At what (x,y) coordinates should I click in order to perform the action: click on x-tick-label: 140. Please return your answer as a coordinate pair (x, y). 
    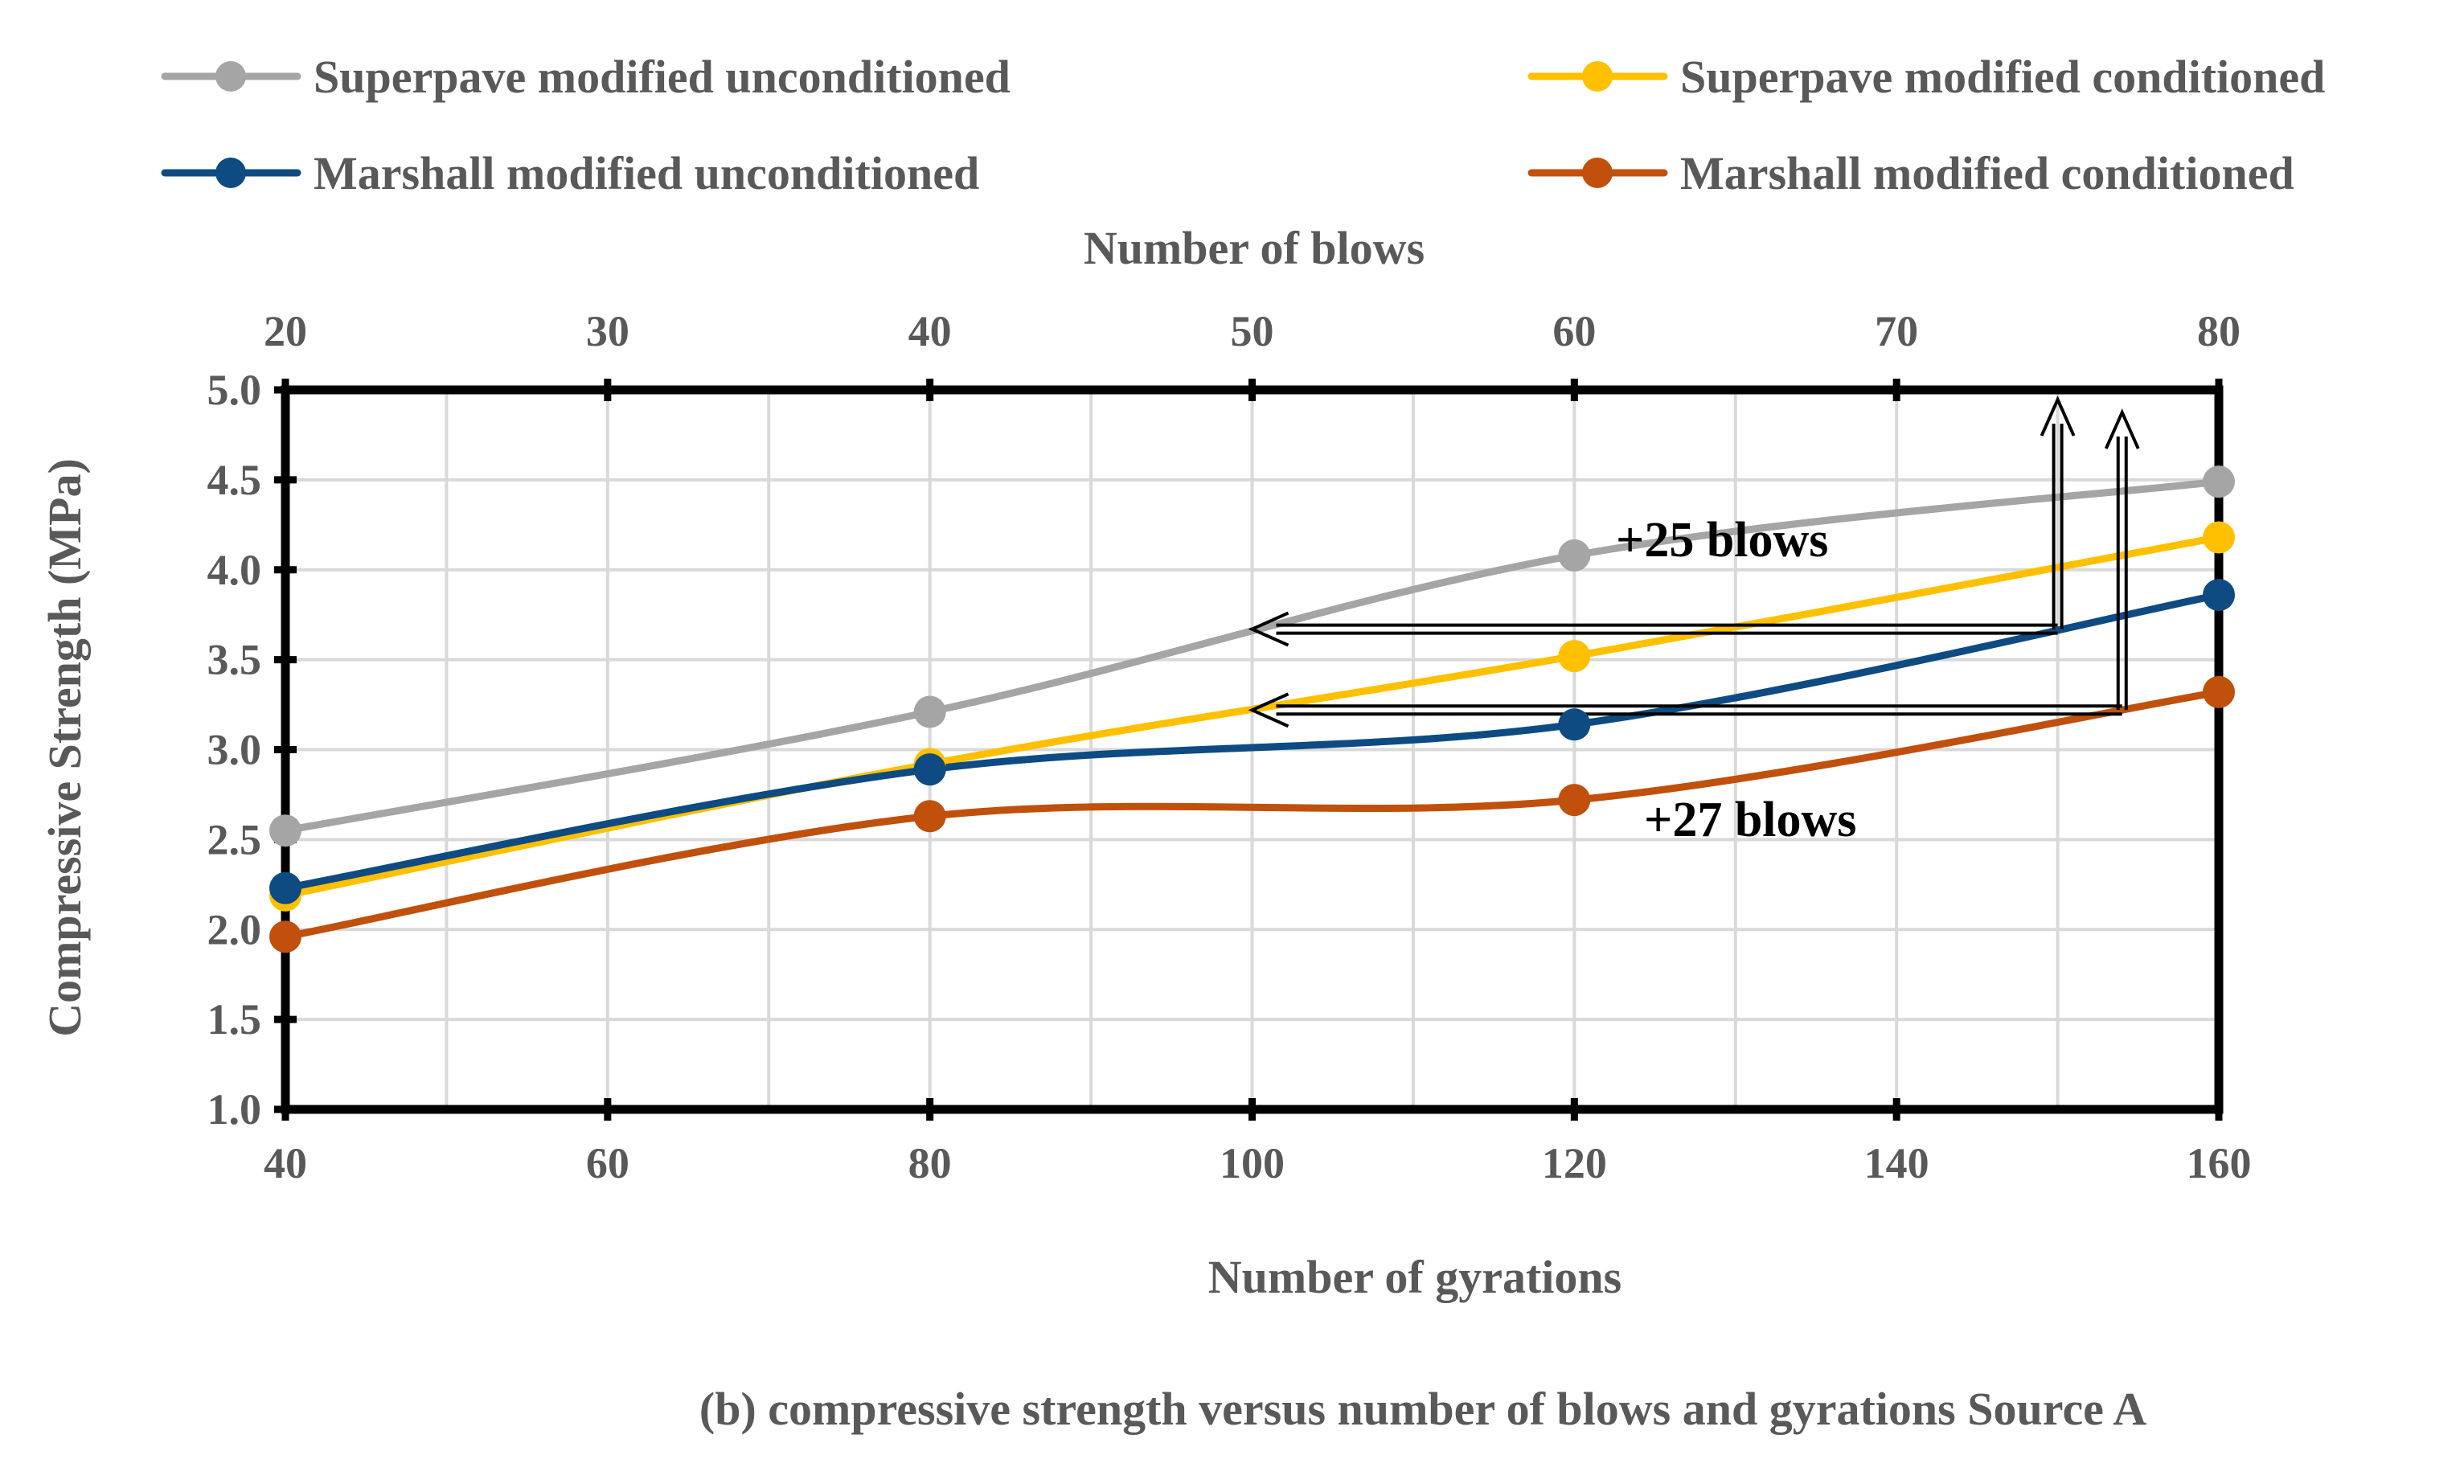
    Looking at the image, I should click on (1896, 1163).